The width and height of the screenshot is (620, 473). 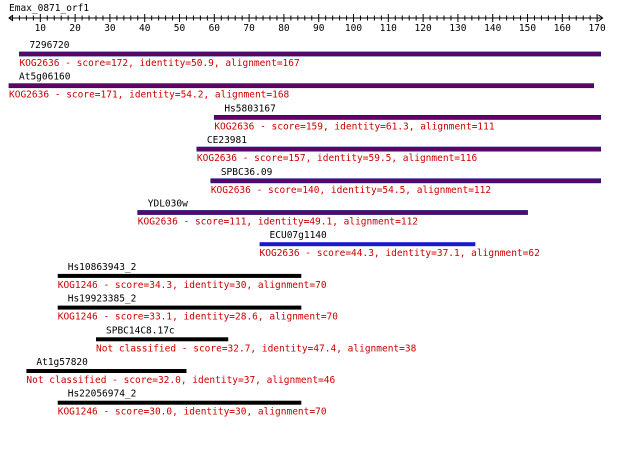 I want to click on ruler-tick-label: 30, so click(x=110, y=28).